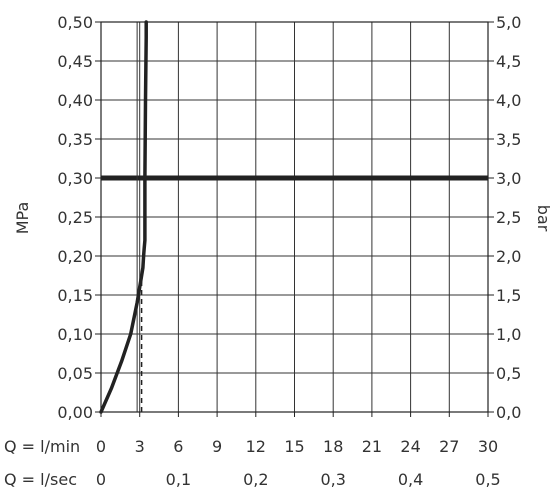 Image resolution: width=560 pixels, height=504 pixels. Describe the element at coordinates (508, 295) in the screenshot. I see `right-tick-label: 1,5` at that location.